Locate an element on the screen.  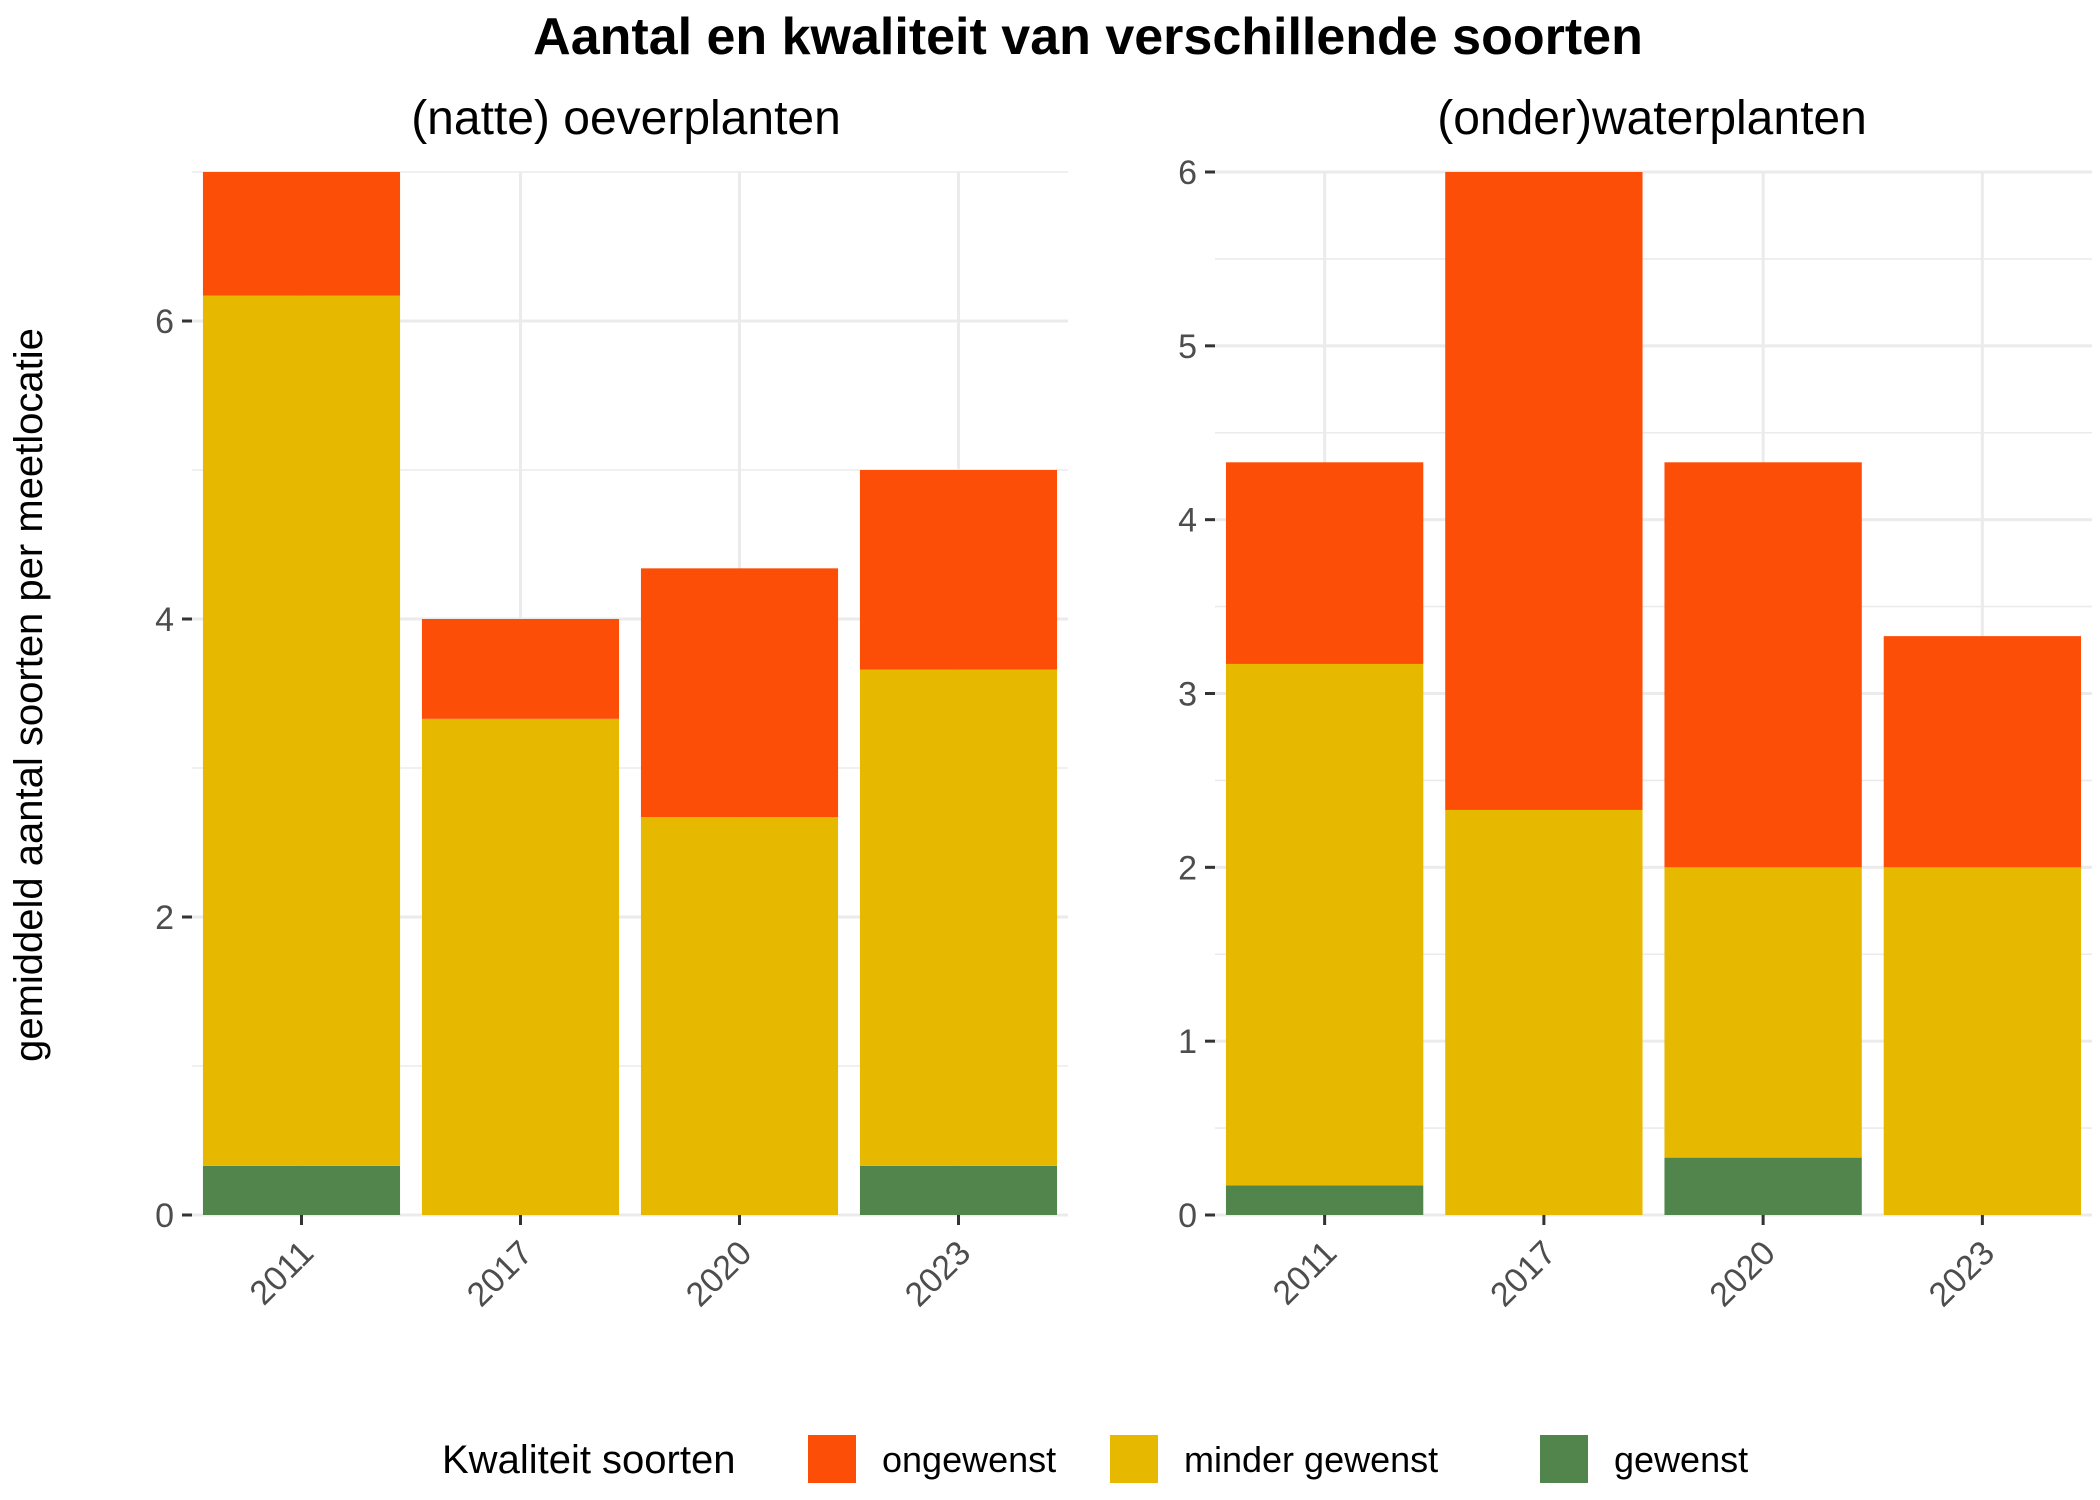
legend-item-ongewenst: ongewenst is located at coordinates (932, 1459).